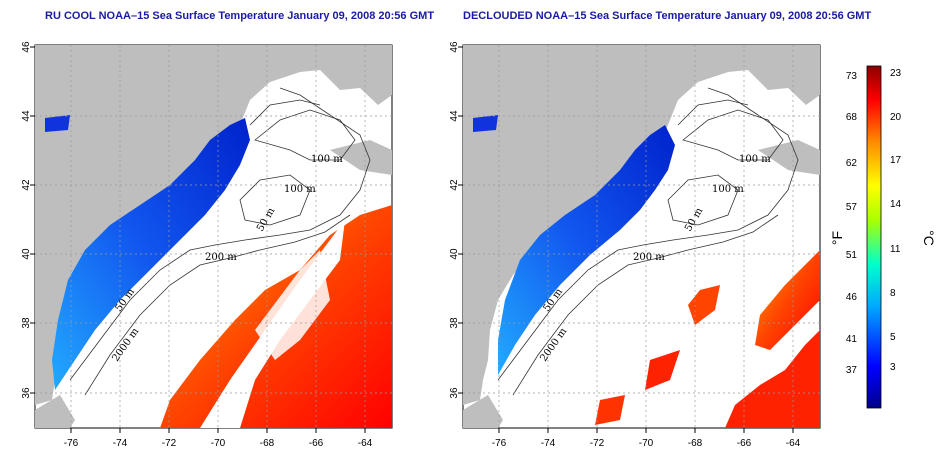 The image size is (950, 475). I want to click on right-lon-tick: -68, so click(695, 443).